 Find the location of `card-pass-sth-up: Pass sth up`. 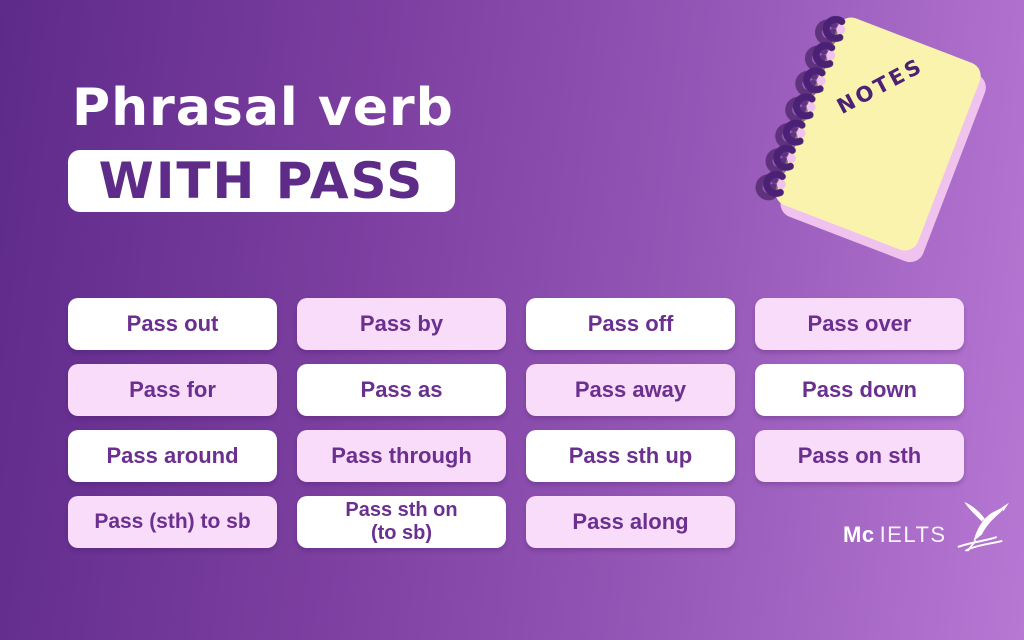

card-pass-sth-up: Pass sth up is located at coordinates (630, 456).